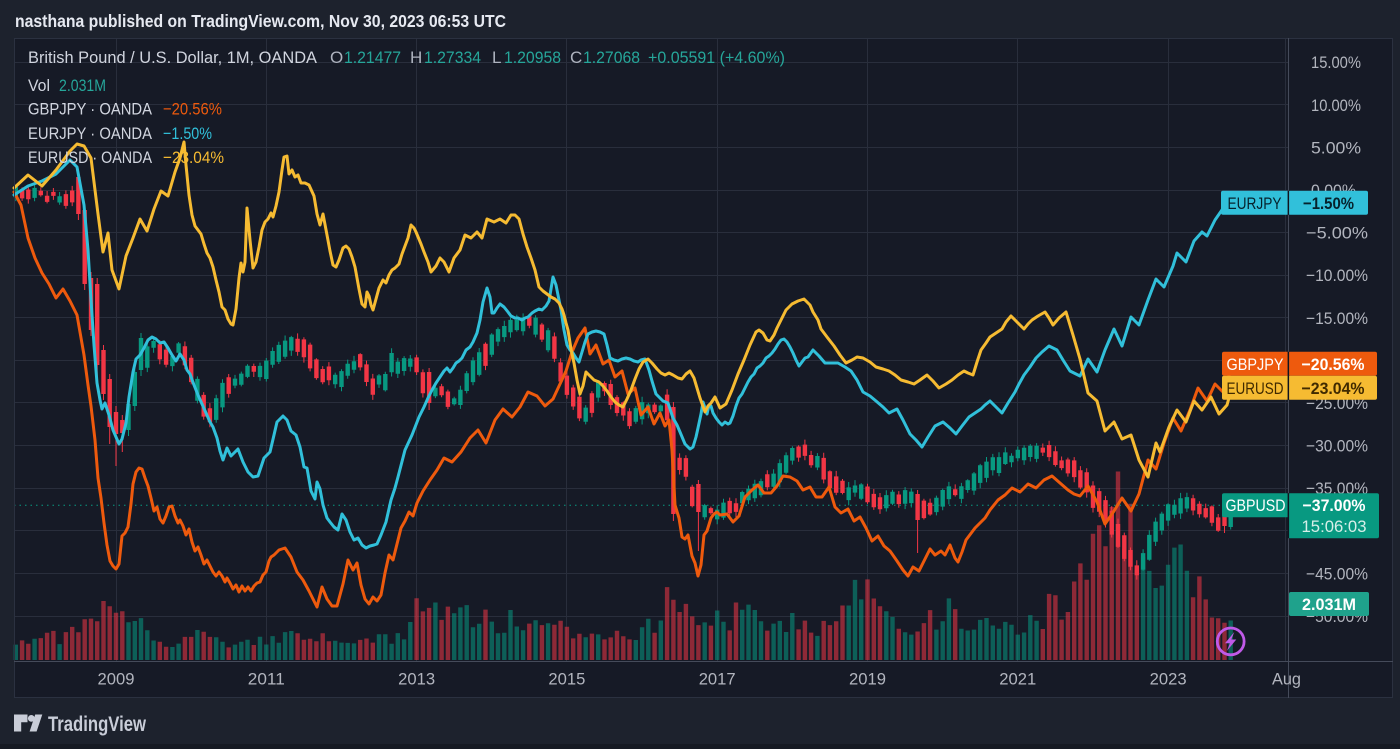 This screenshot has height=749, width=1400. I want to click on svg-text: 10.00%, so click(1336, 105).